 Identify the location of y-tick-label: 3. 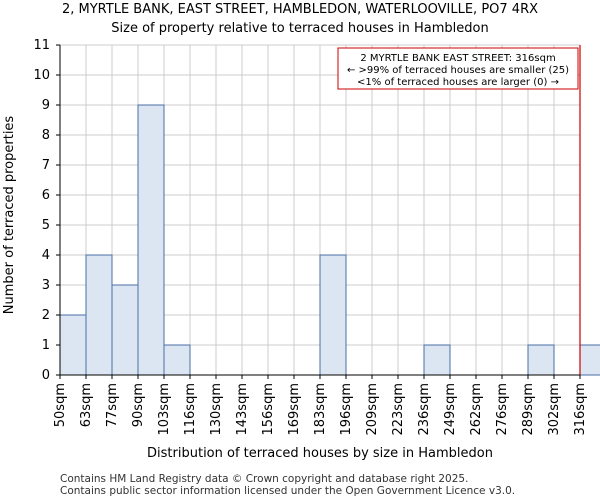
(46, 285).